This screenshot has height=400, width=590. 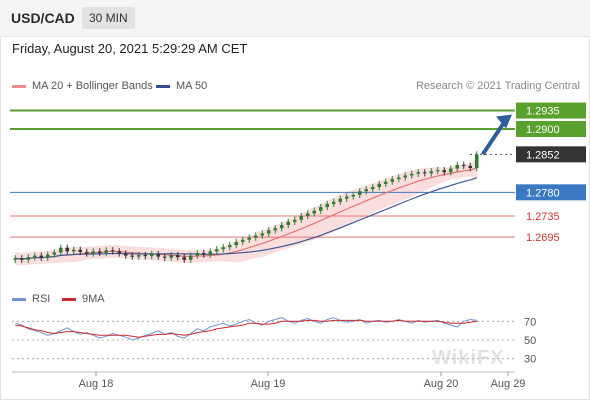 I want to click on level-tag-1.2900, so click(x=551, y=129).